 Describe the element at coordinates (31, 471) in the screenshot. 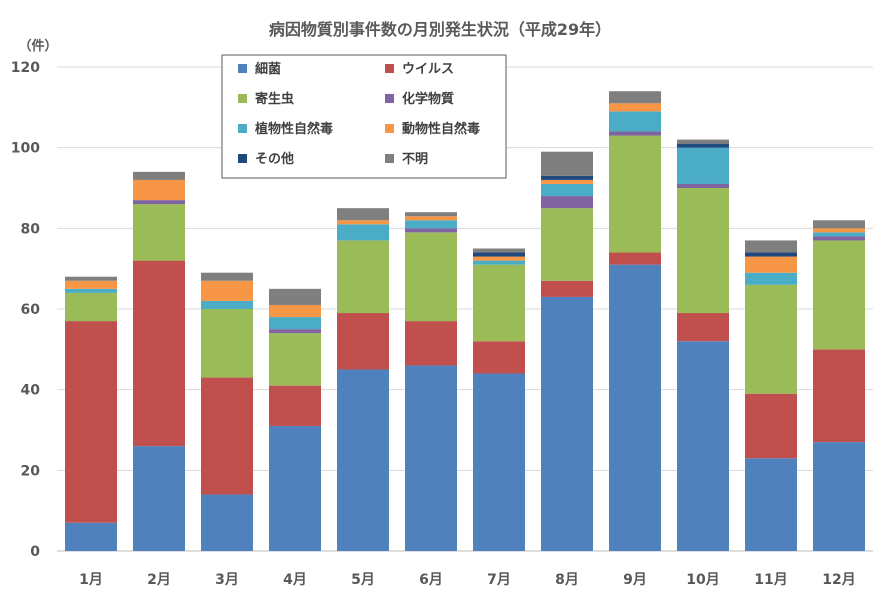

I see `y-tick-label: 20` at that location.